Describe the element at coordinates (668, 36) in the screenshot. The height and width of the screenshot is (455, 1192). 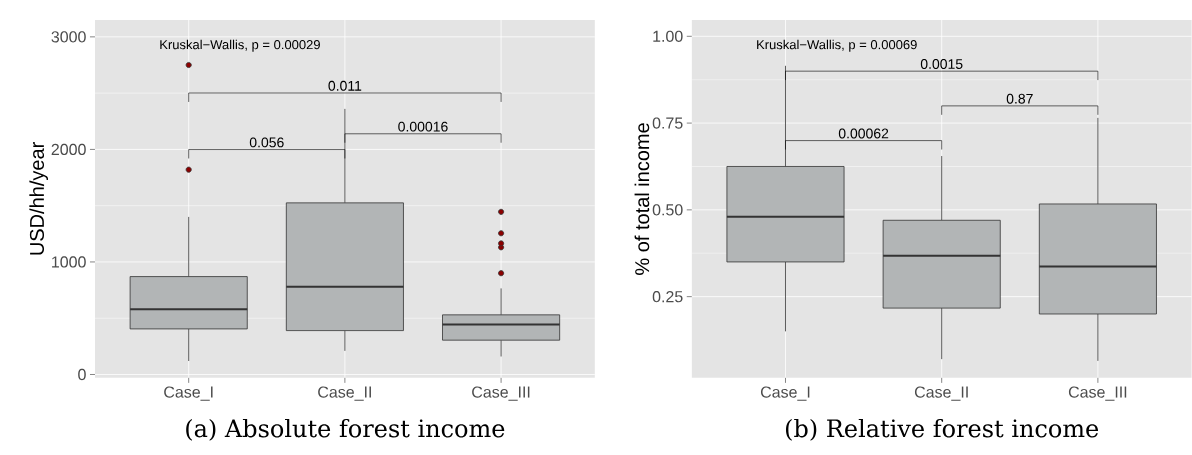
I see `y-tick-label: 1.00` at that location.